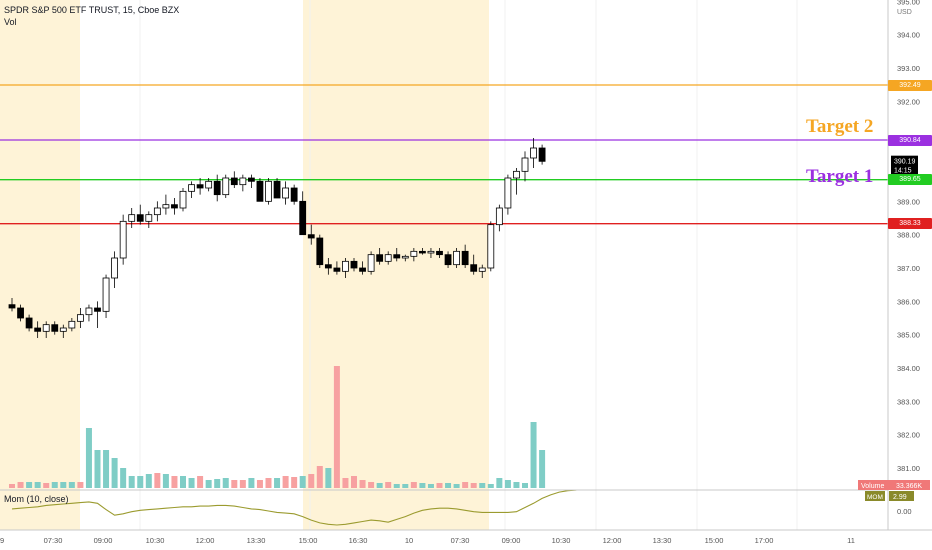  Describe the element at coordinates (904, 165) in the screenshot. I see `last-price-box` at that location.